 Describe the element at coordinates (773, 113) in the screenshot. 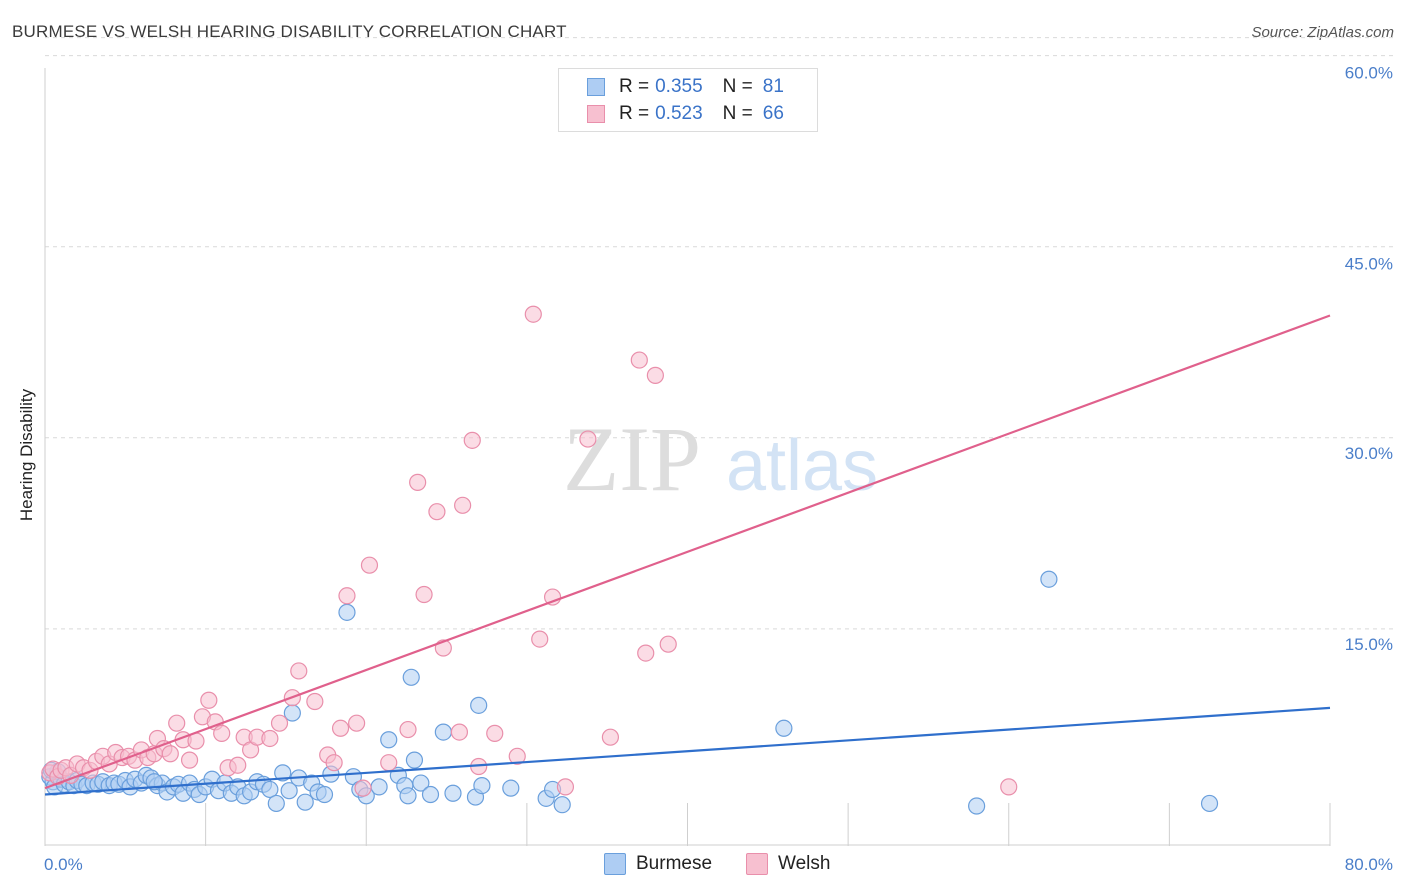

I see `legend-n-value: 66` at that location.